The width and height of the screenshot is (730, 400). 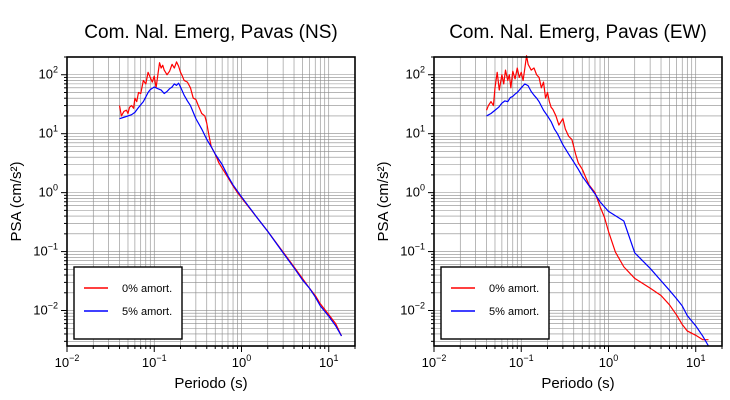 What do you see at coordinates (578, 32) in the screenshot?
I see `chart-title: Com. Nal. Emerg, Pavas (EW)` at bounding box center [578, 32].